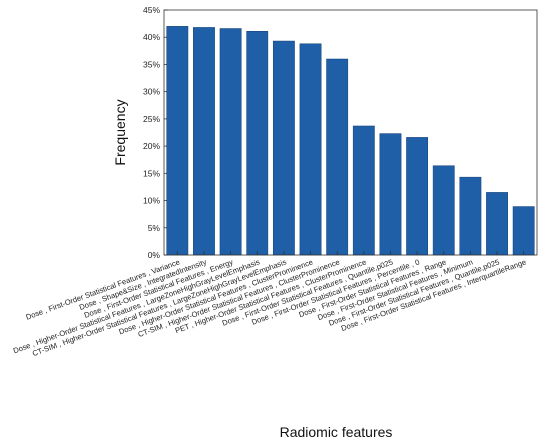 The width and height of the screenshot is (550, 444). I want to click on y-tick-label: 40%, so click(151, 37).